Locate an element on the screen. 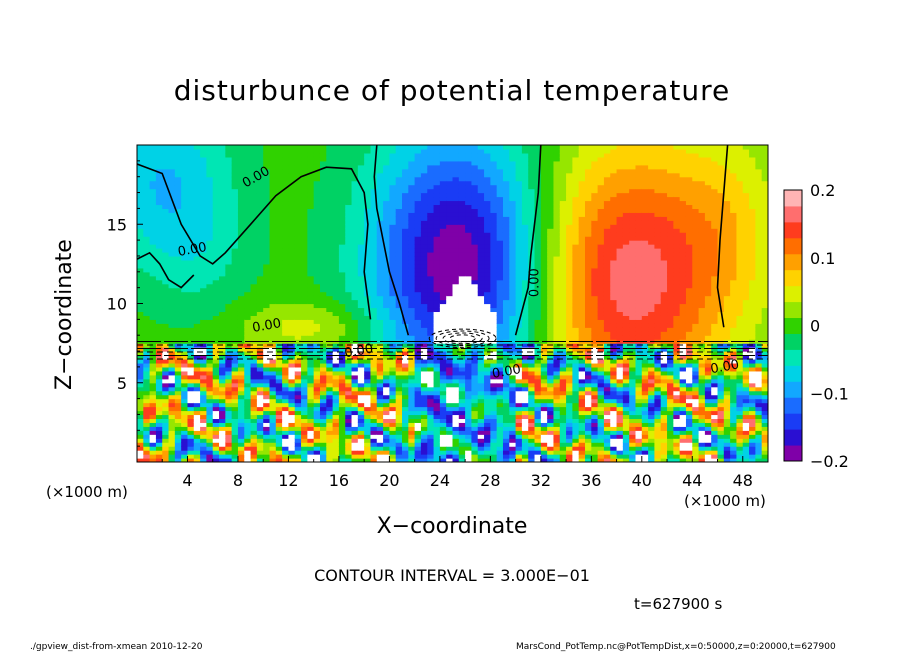 The height and width of the screenshot is (654, 904). colorbar-tick-label: 0.2 is located at coordinates (822, 190).